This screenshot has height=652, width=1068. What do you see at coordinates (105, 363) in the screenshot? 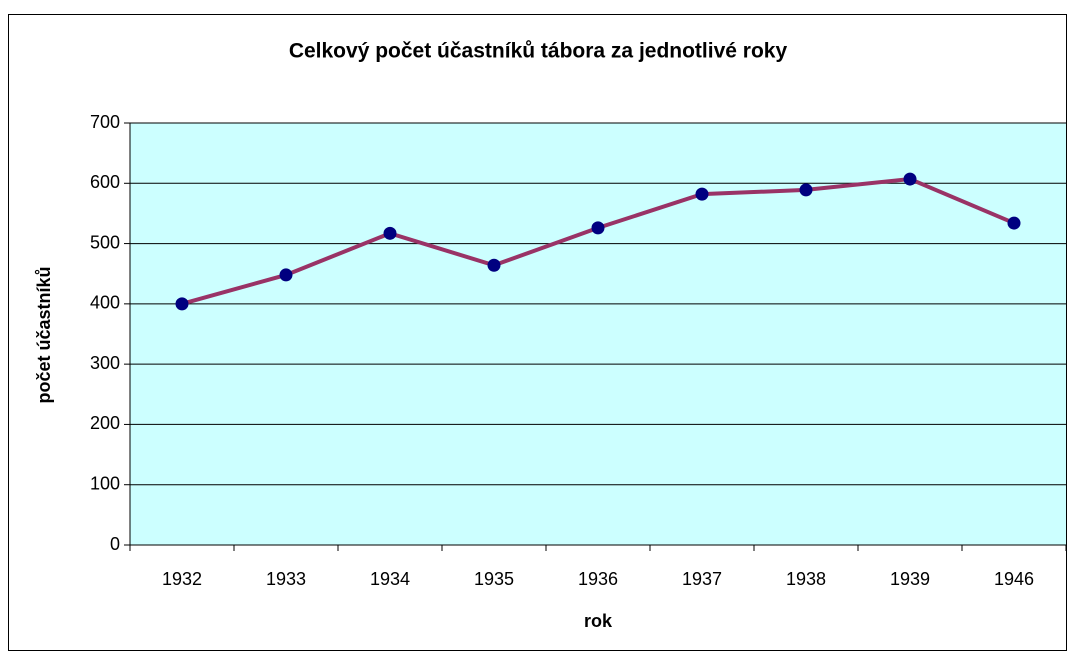
I see `y-tick-label: 300` at bounding box center [105, 363].